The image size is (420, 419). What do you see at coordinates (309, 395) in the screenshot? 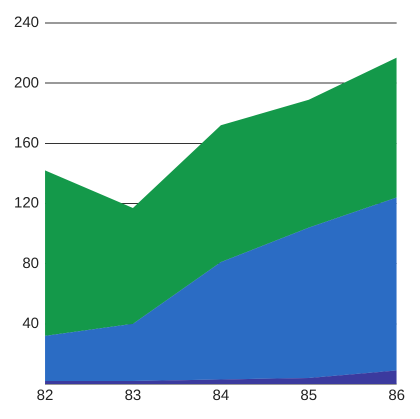
I see `x-tick-label: 85` at bounding box center [309, 395].